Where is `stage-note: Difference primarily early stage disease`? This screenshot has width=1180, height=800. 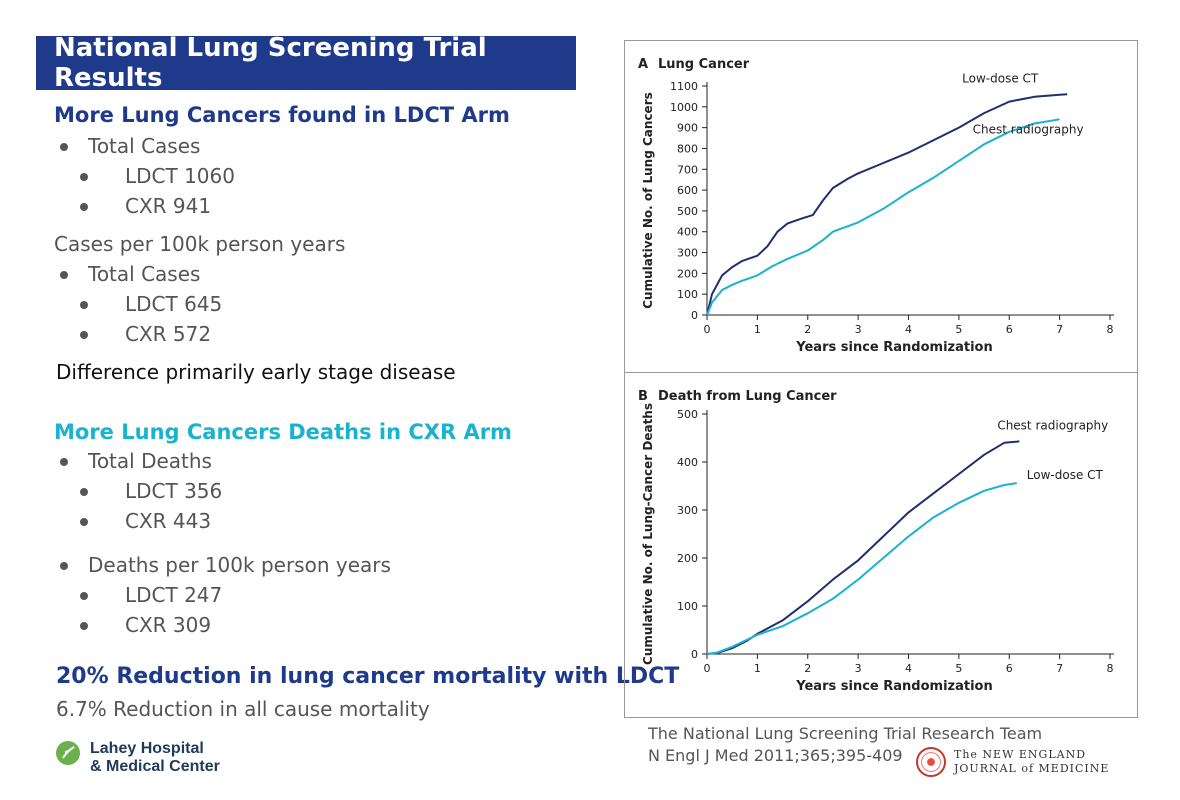 stage-note: Difference primarily early stage disease is located at coordinates (256, 372).